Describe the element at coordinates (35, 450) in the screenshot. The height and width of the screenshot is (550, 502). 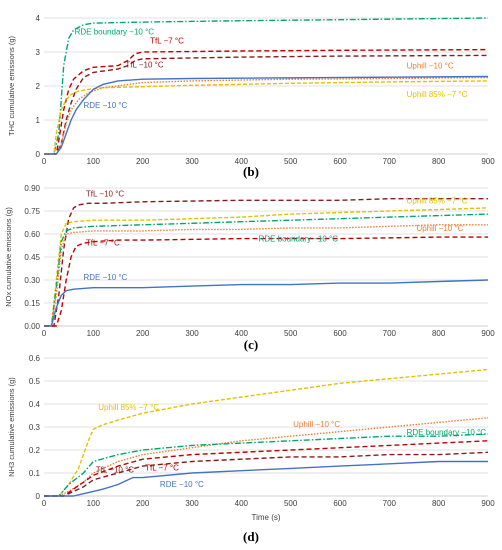
I see `y-tick-label: 0.2` at that location.